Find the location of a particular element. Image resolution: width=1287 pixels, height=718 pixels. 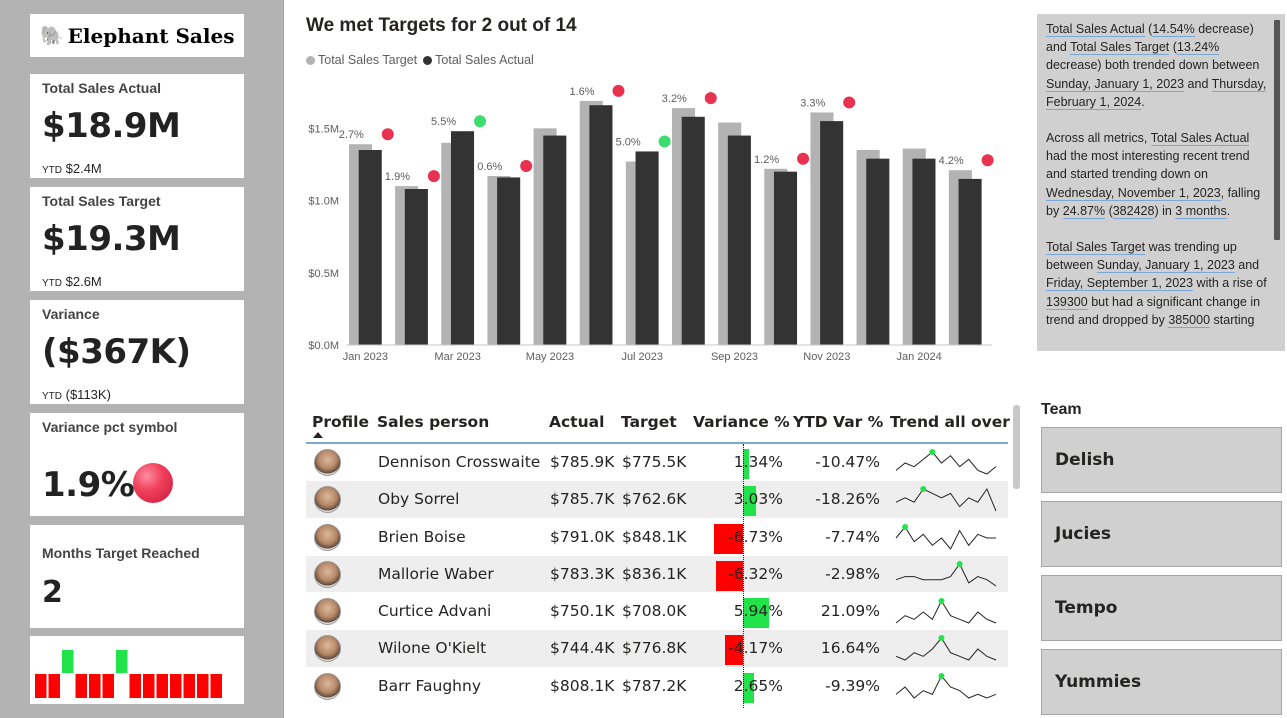

variance-data-label: 3.3% is located at coordinates (812, 103).